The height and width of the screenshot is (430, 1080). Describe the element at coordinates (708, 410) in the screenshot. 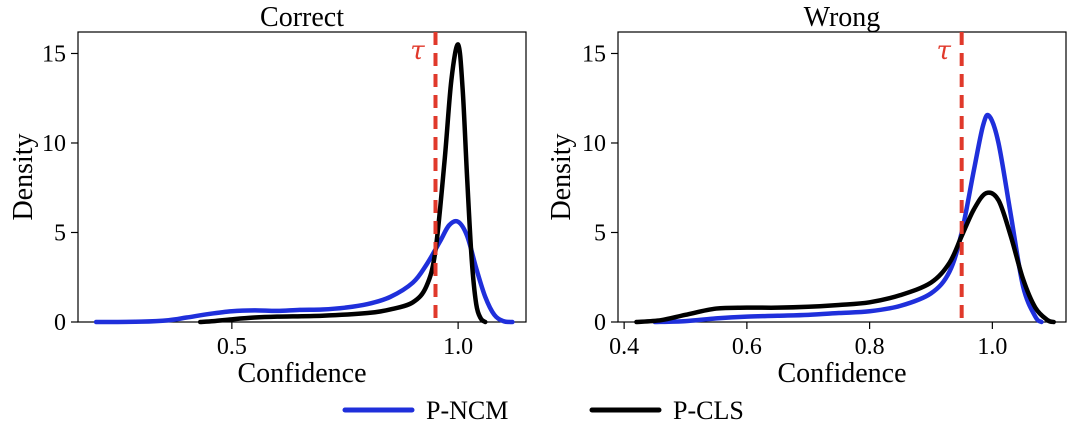

I see `legend-label-p-cls: P-CLS` at that location.